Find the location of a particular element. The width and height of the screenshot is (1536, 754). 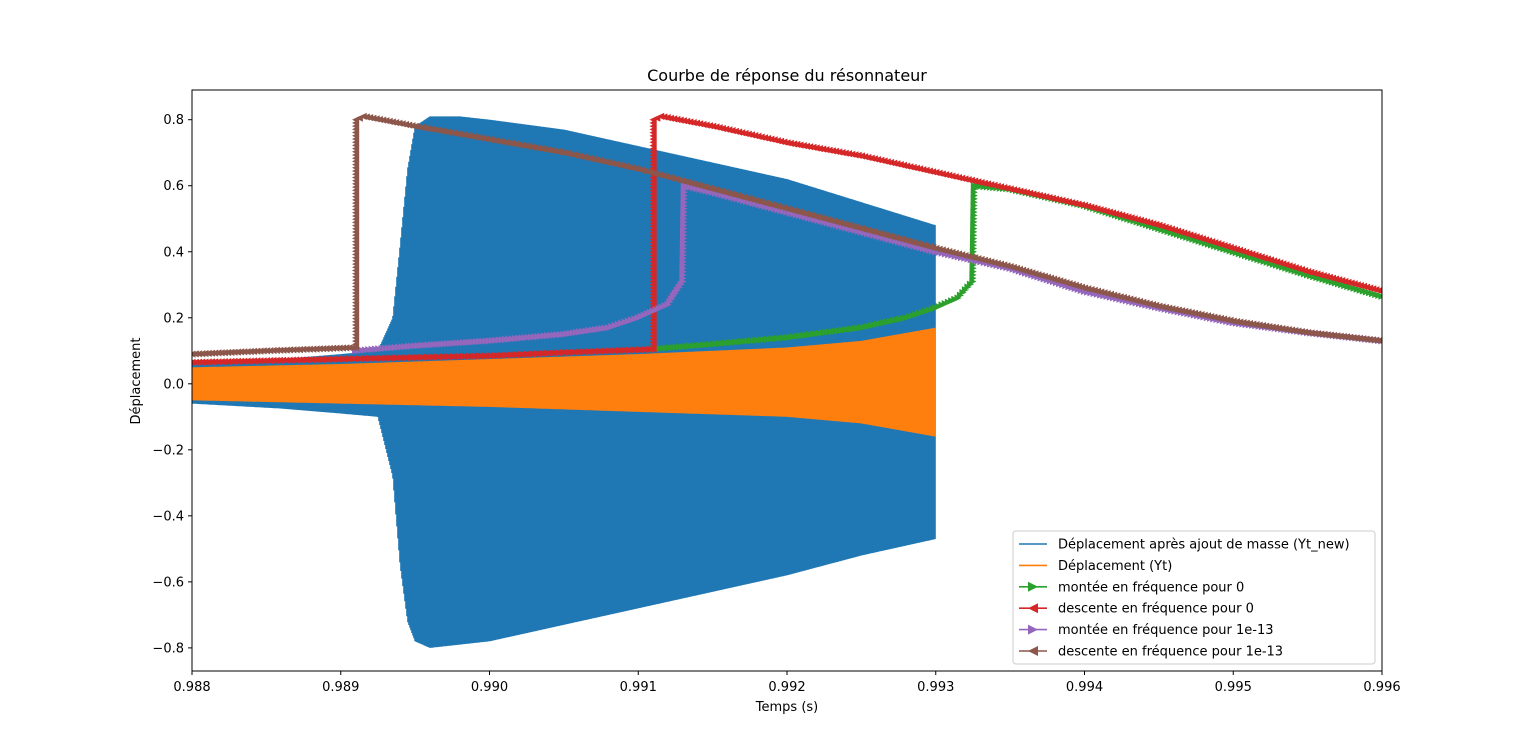

y-tick-label: 0.6 is located at coordinates (173, 186).